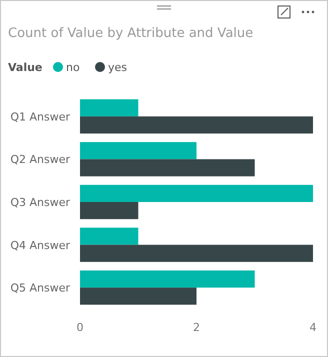 The image size is (328, 357). I want to click on x-tick-label: 0, so click(80, 327).